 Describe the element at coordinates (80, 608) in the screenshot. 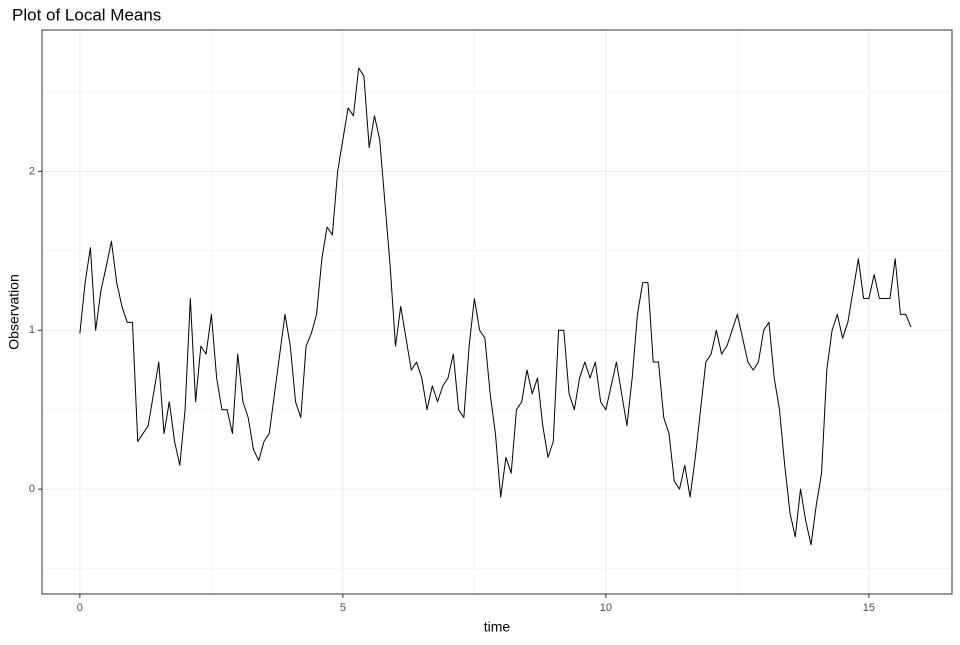

I see `x-tick-label: 0` at that location.